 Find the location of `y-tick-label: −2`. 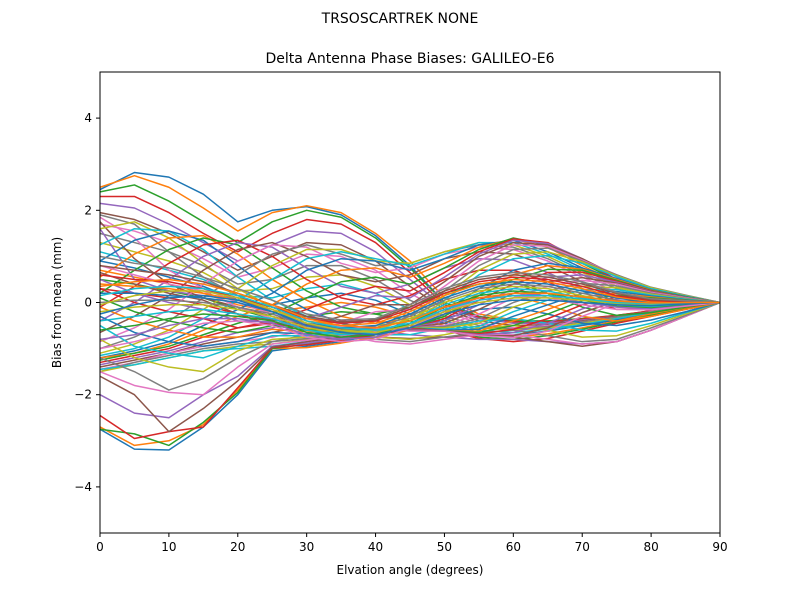

y-tick-label: −2 is located at coordinates (83, 395).